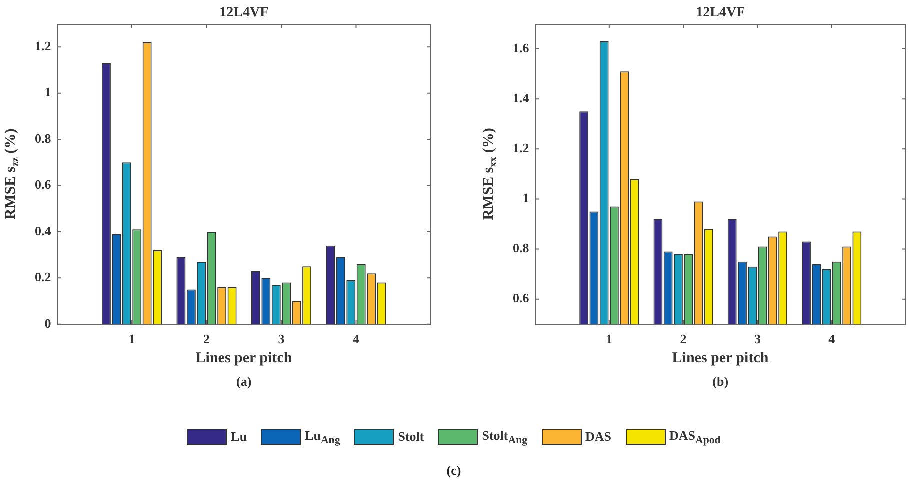  Describe the element at coordinates (43, 277) in the screenshot. I see `y-tick-label: 0.2` at that location.